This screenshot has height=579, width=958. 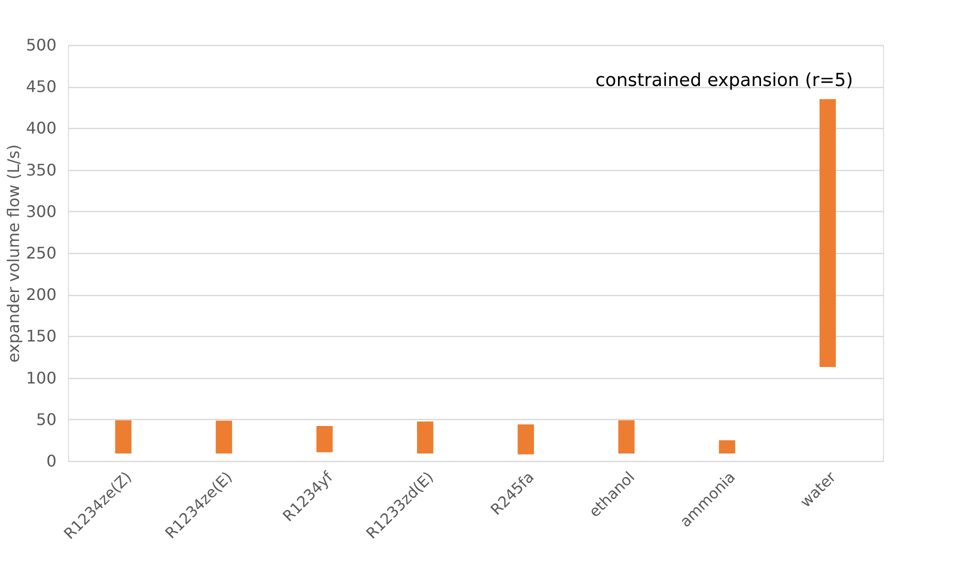 What do you see at coordinates (46, 419) in the screenshot?
I see `y-tick-label: 50` at bounding box center [46, 419].